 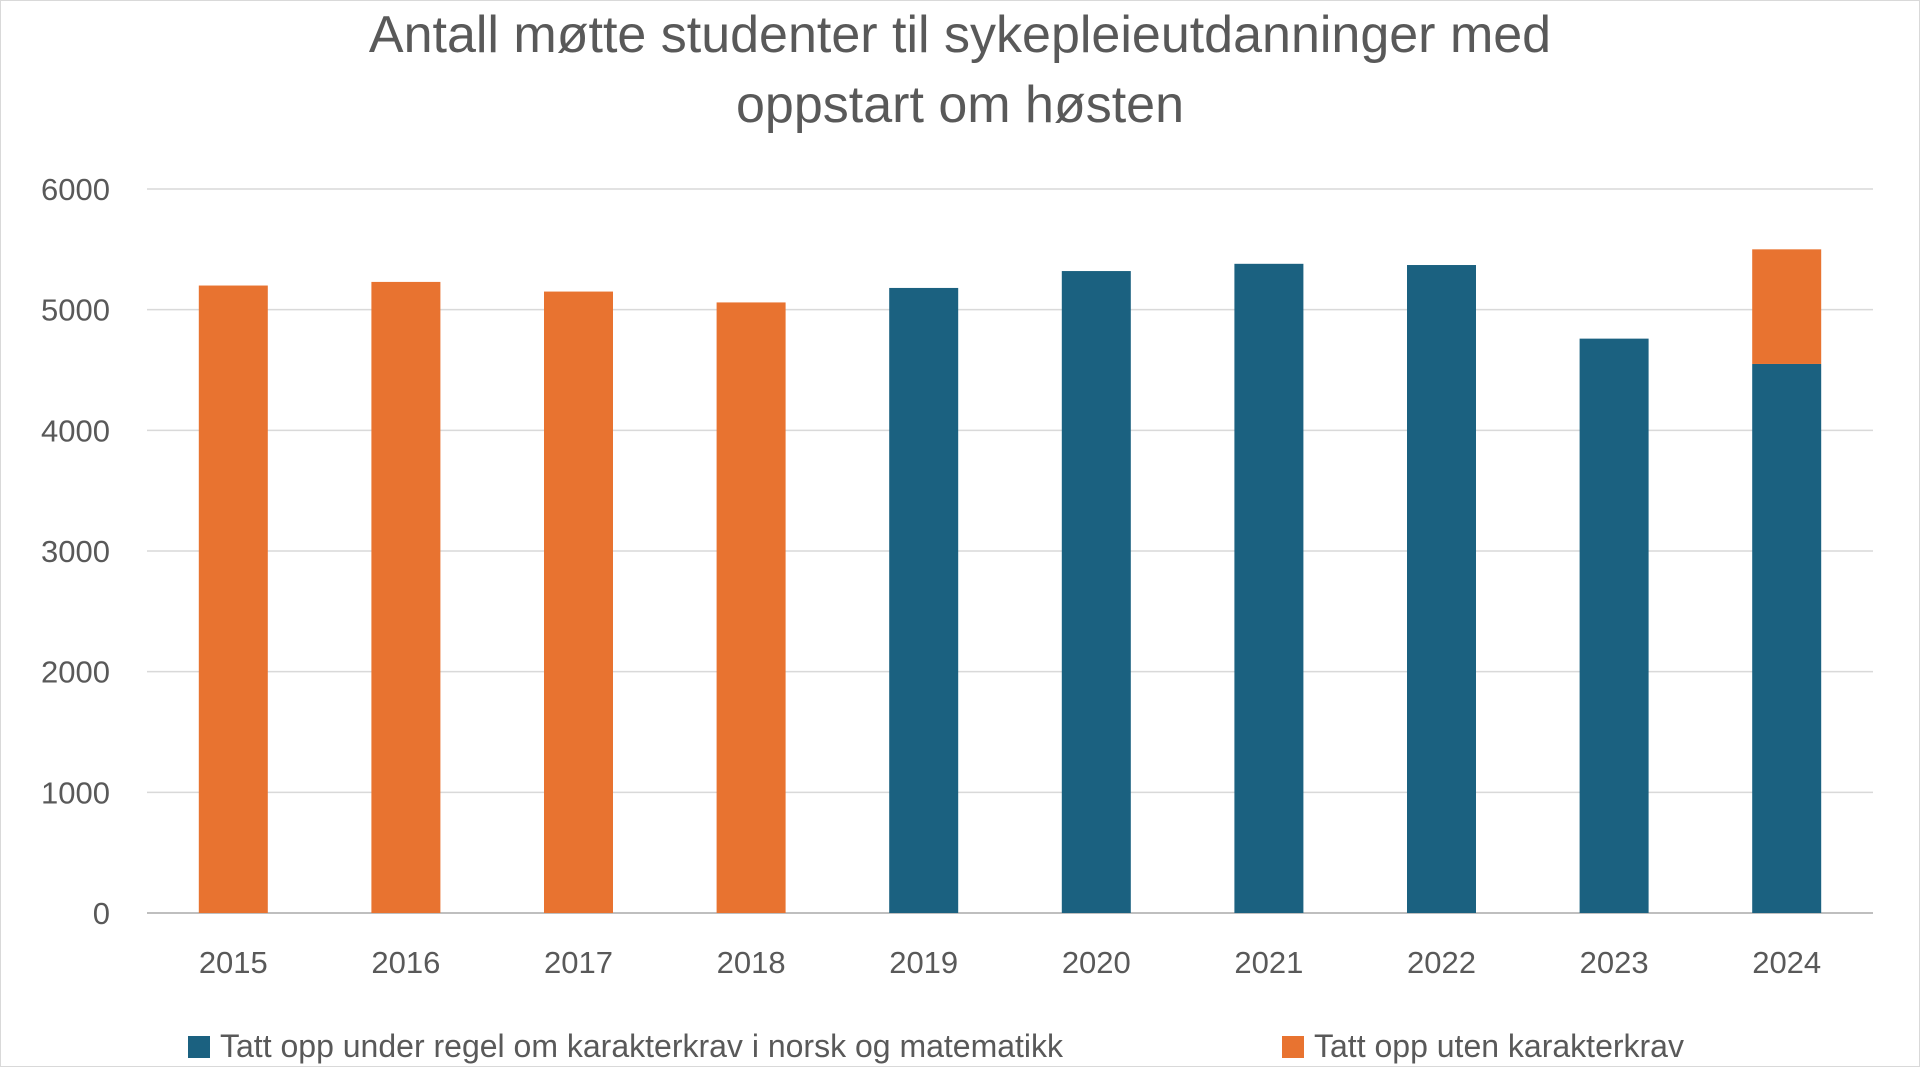 What do you see at coordinates (923, 962) in the screenshot?
I see `x-tick-label-2019: 2019` at bounding box center [923, 962].